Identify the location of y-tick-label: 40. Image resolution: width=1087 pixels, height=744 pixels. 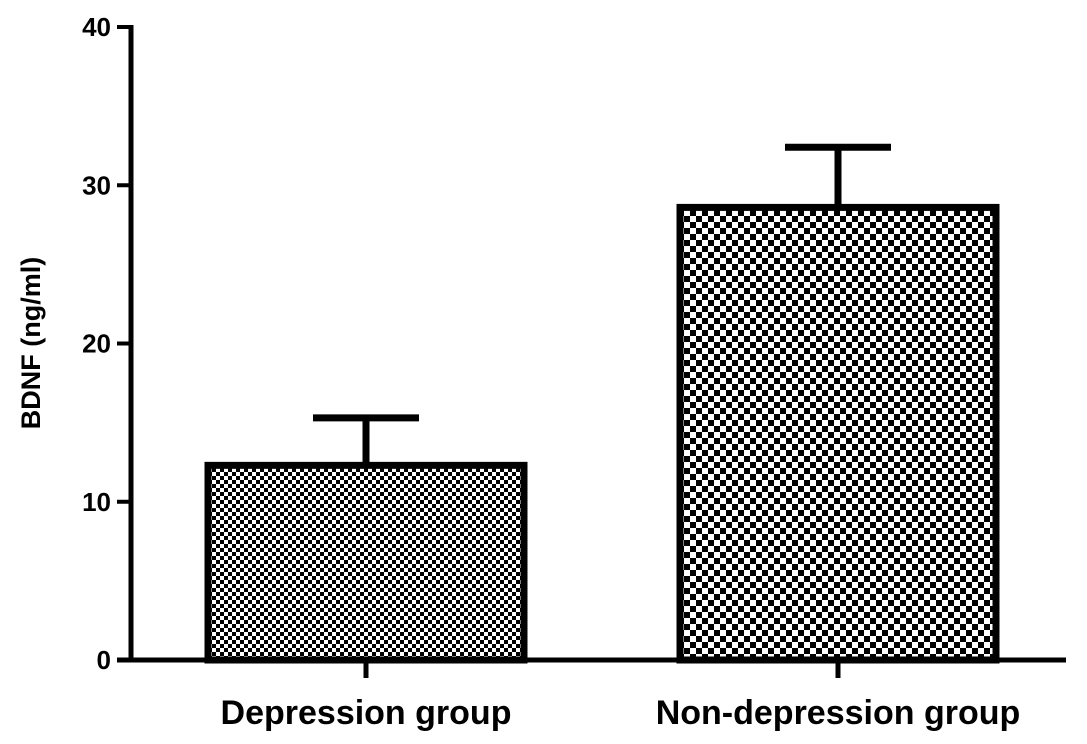
(96, 27).